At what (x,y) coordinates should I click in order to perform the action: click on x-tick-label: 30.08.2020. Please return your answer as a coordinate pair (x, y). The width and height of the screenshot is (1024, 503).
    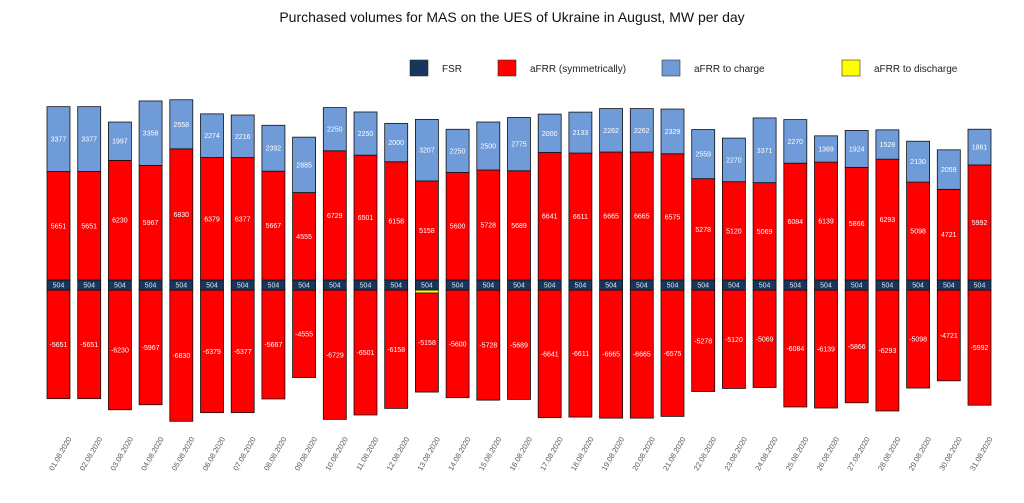
    Looking at the image, I should click on (950, 453).